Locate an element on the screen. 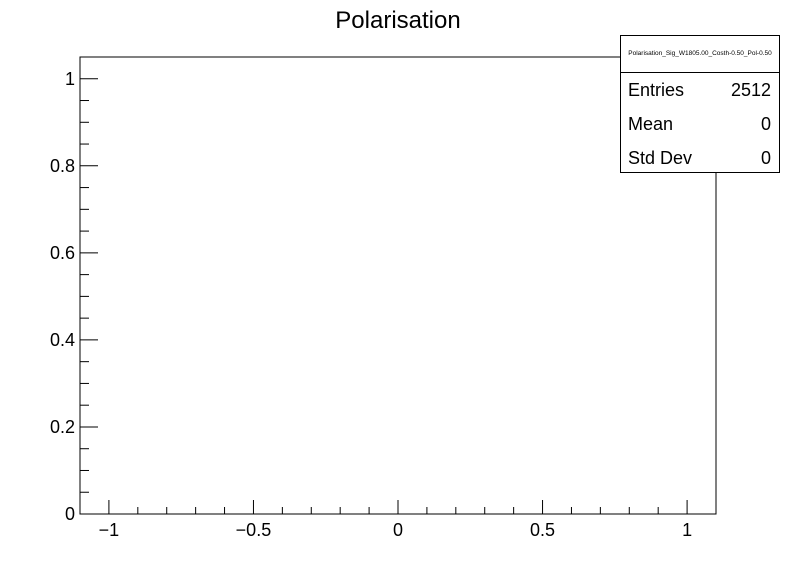 The width and height of the screenshot is (796, 572). x-tick-label: −1 is located at coordinates (109, 530).